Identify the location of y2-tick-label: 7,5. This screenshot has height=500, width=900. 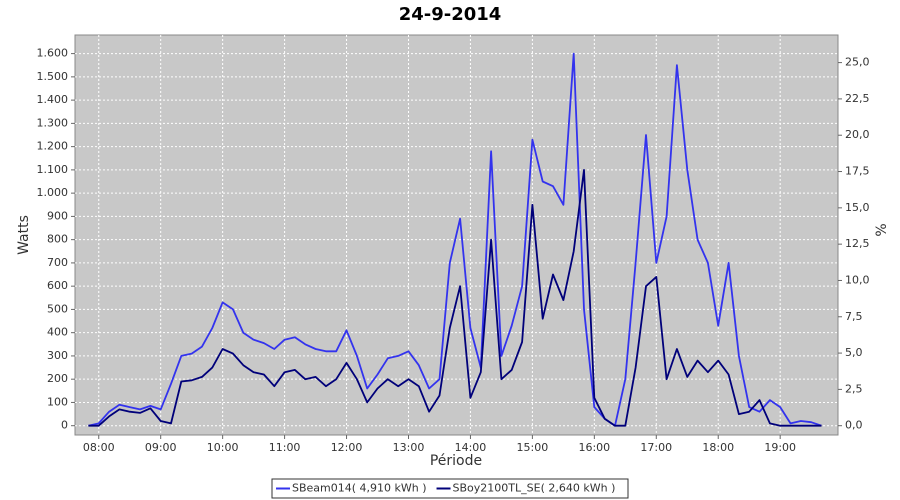
(854, 316).